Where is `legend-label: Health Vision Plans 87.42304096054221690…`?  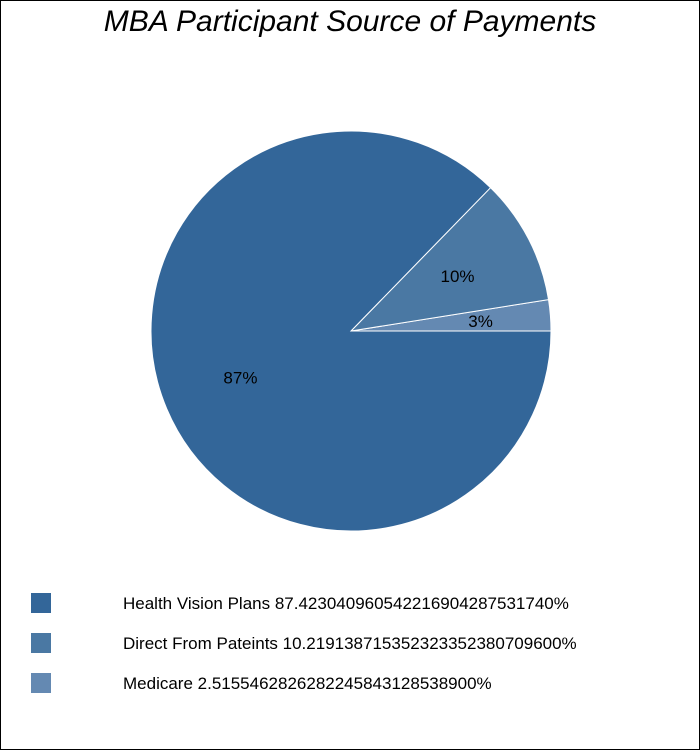 legend-label: Health Vision Plans 87.42304096054221690… is located at coordinates (346, 603).